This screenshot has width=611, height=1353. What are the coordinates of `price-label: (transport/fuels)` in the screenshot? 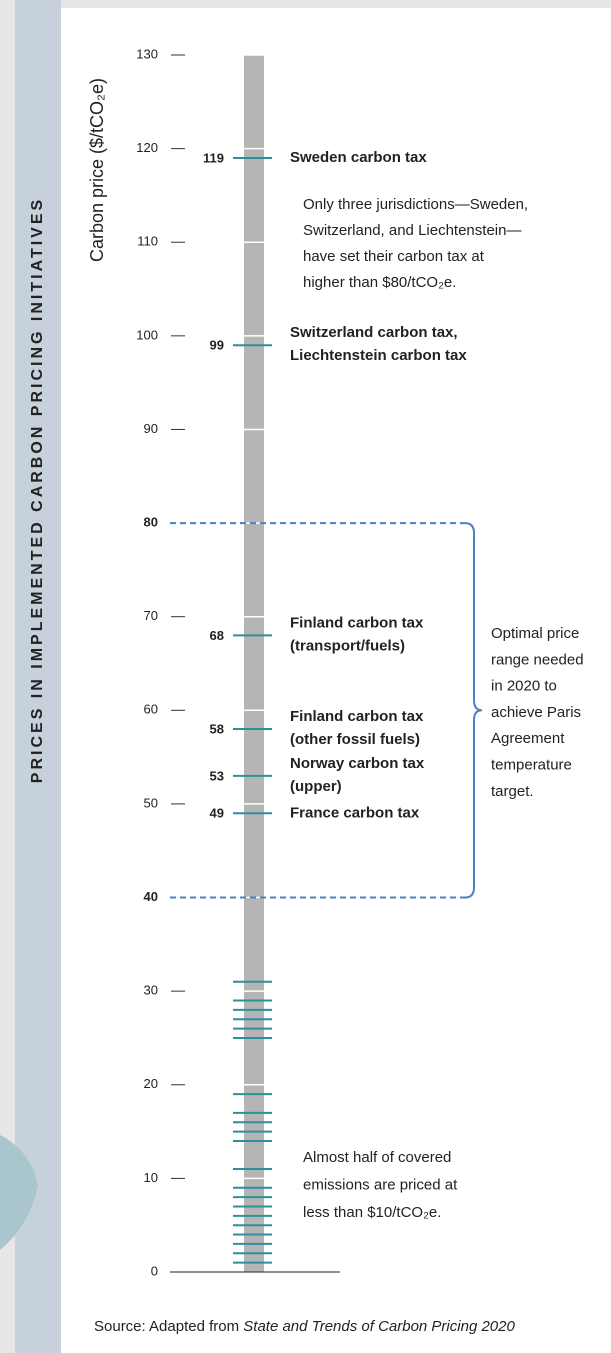 It's located at (347, 645).